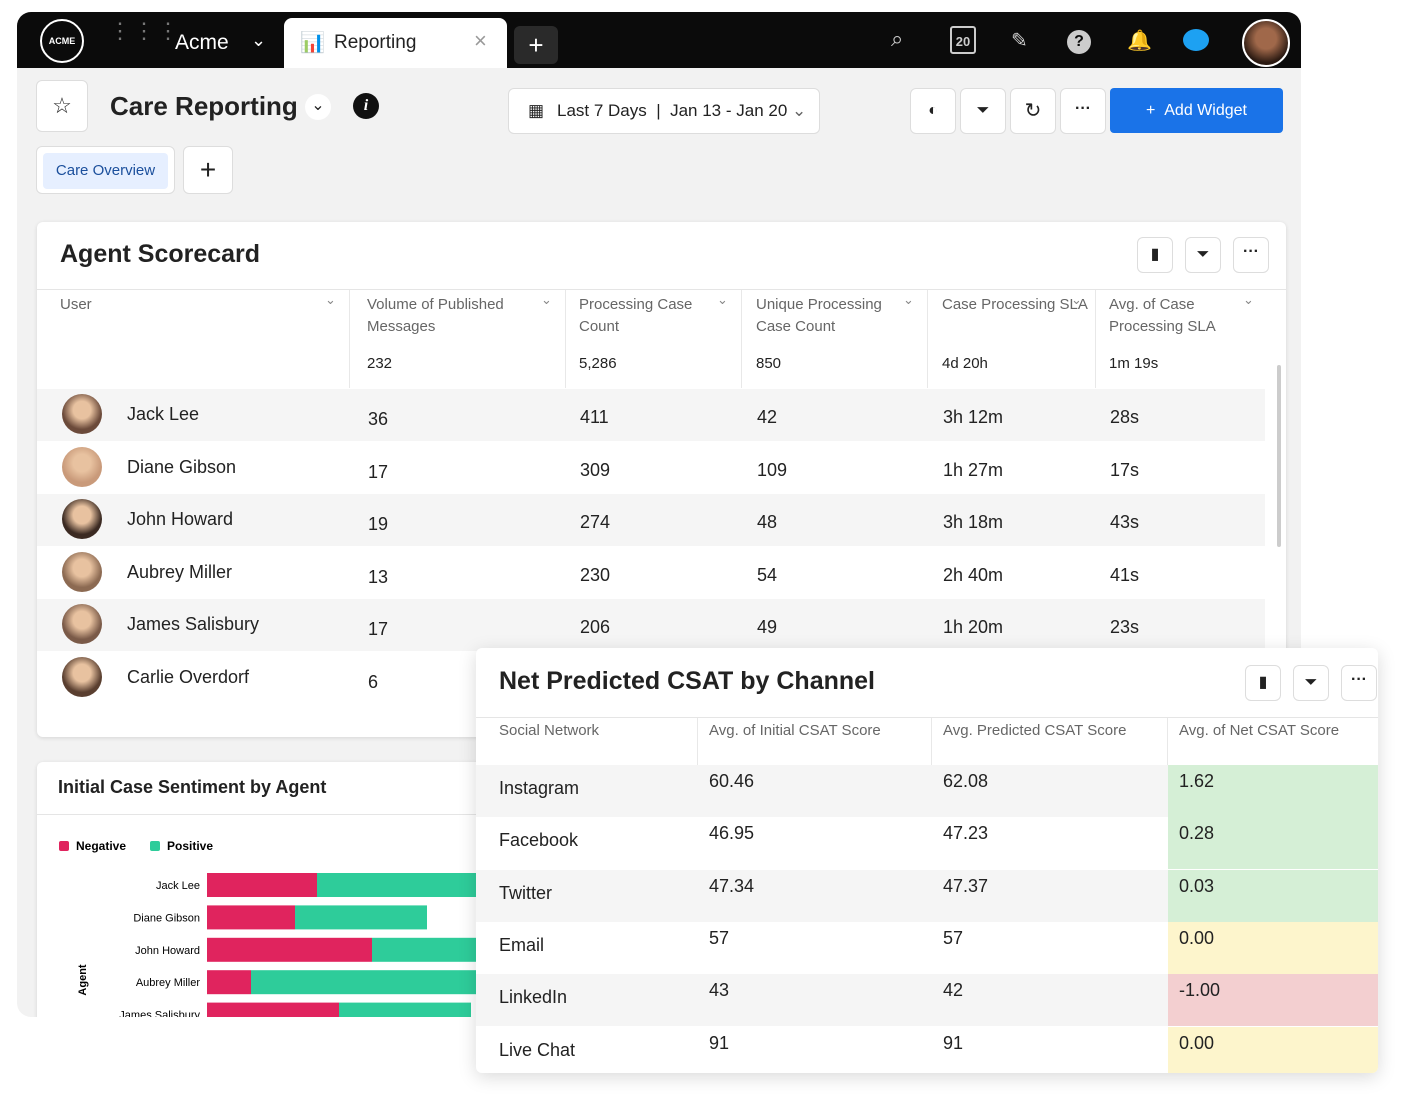  I want to click on refresh-button: ↻, so click(1033, 111).